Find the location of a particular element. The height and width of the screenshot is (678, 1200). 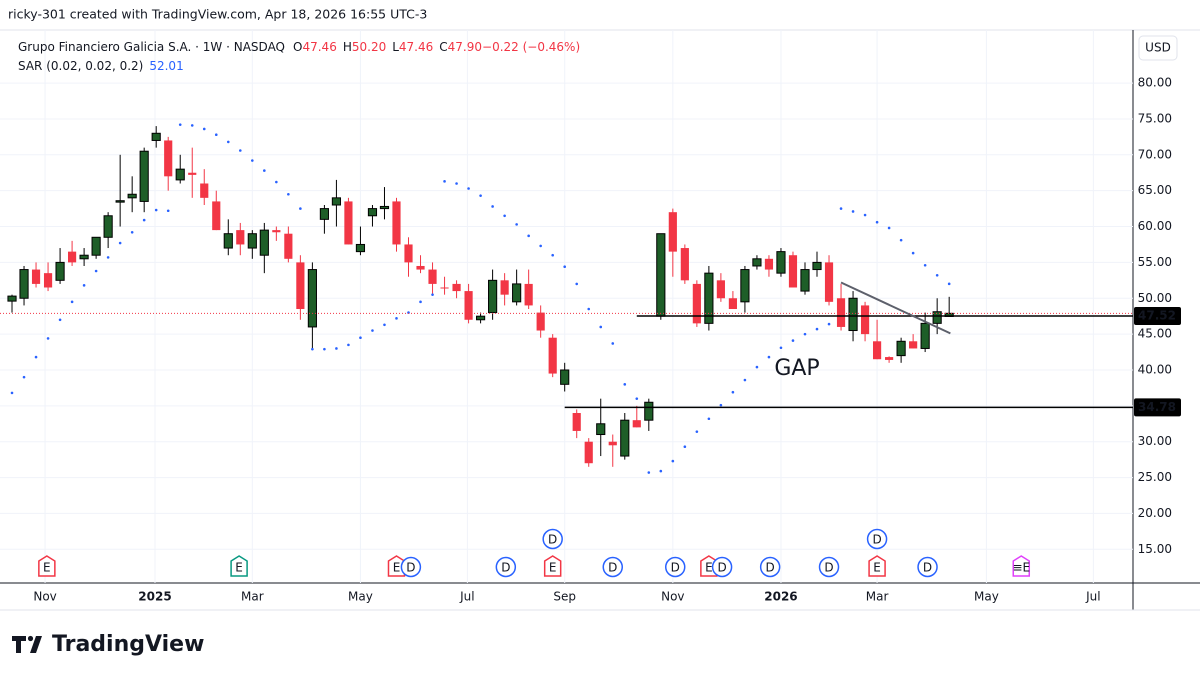

event-marker: ≡E is located at coordinates (1021, 566).